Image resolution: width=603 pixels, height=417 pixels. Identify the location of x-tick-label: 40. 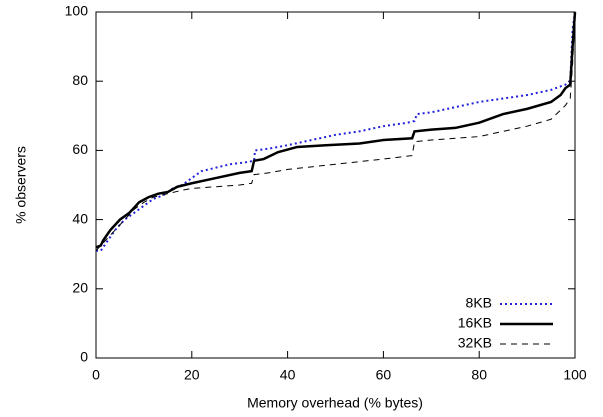
(288, 375).